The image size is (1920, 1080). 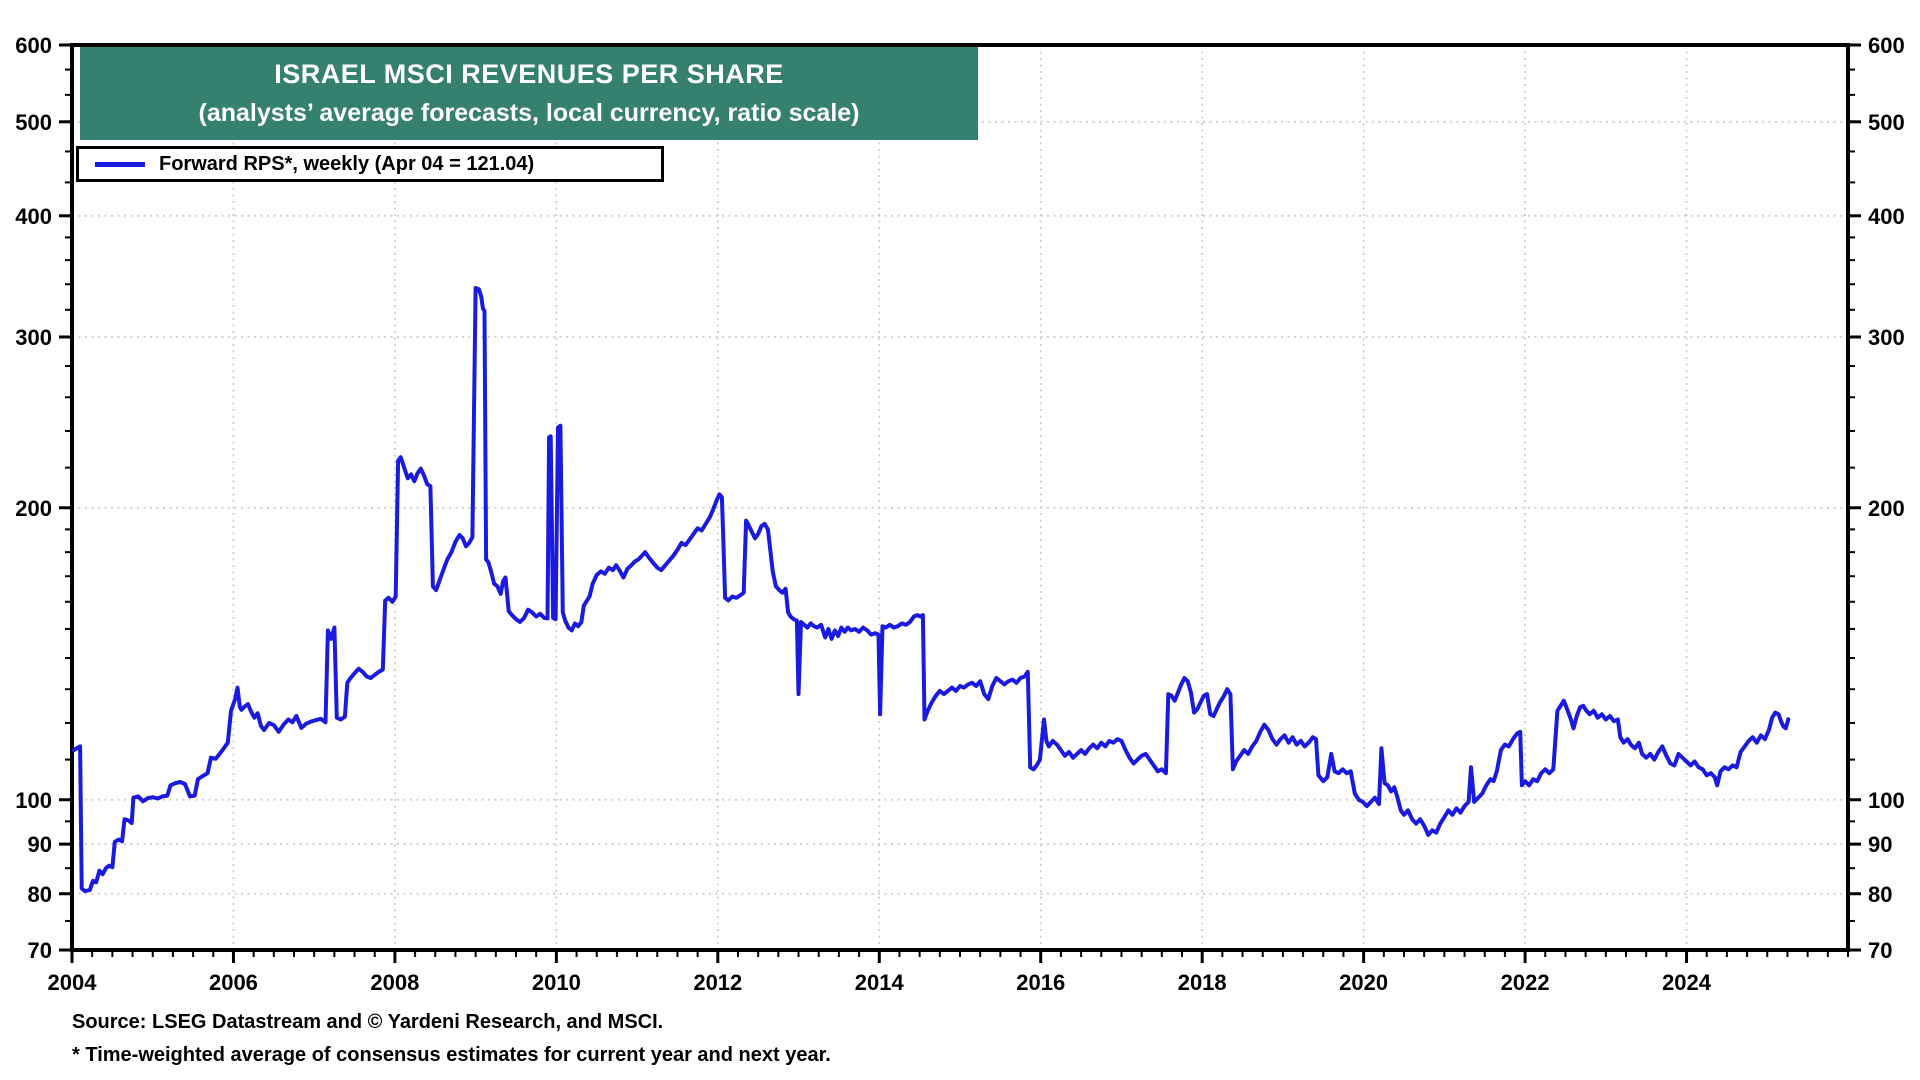 I want to click on svg-text: 2004, so click(x=73, y=982).